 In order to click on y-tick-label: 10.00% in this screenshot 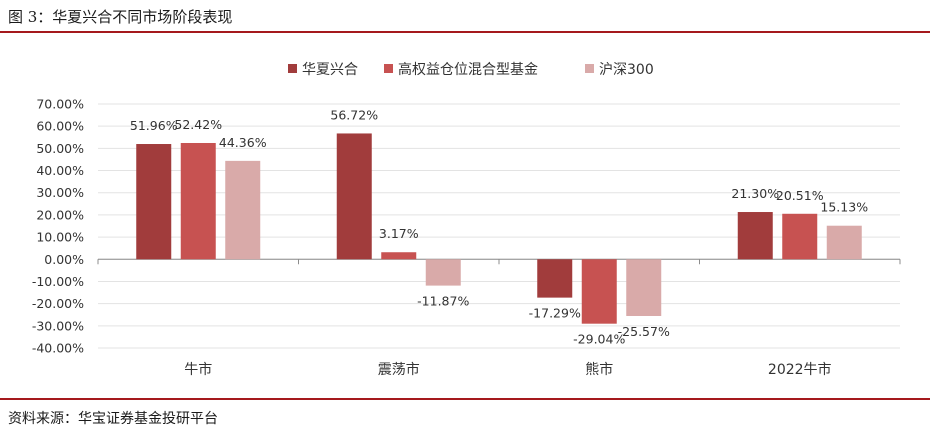, I will do `click(60, 237)`.